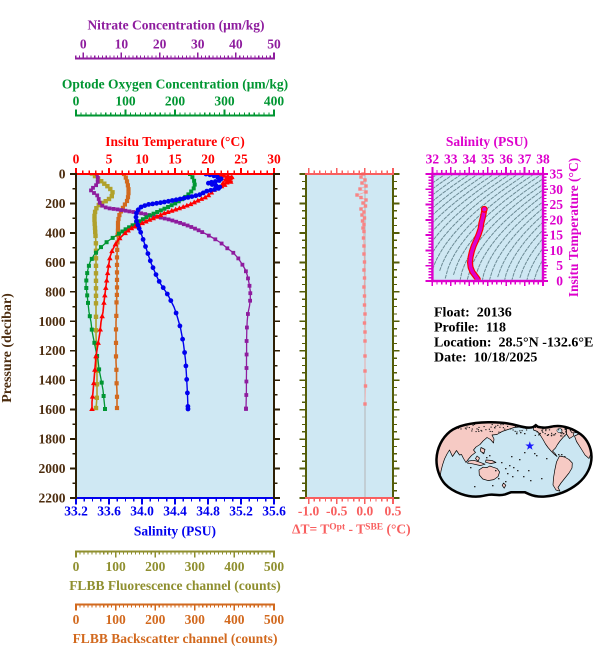  Describe the element at coordinates (485, 358) in the screenshot. I see `svg-text: Date: 10/18/2025` at that location.